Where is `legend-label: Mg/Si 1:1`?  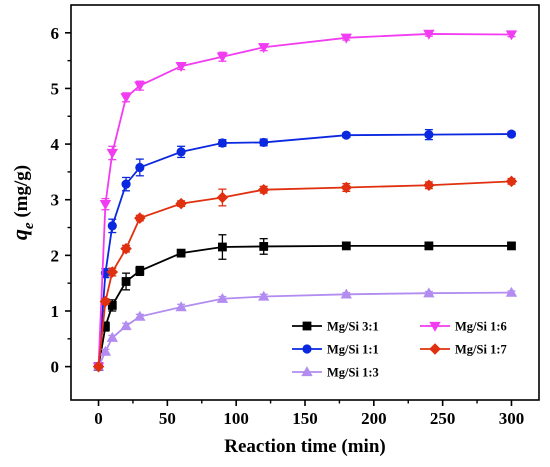 legend-label: Mg/Si 1:1 is located at coordinates (353, 350).